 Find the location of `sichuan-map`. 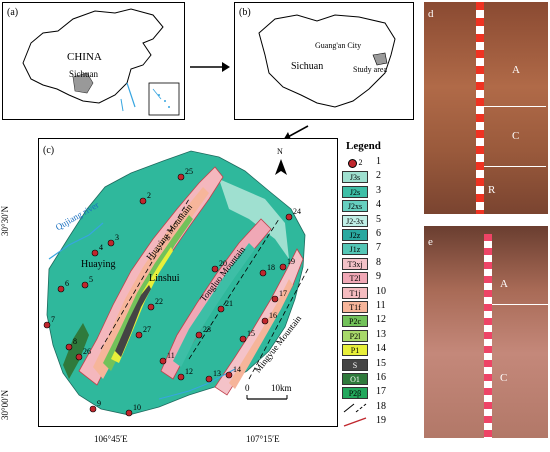

sichuan-map is located at coordinates (327, 61).